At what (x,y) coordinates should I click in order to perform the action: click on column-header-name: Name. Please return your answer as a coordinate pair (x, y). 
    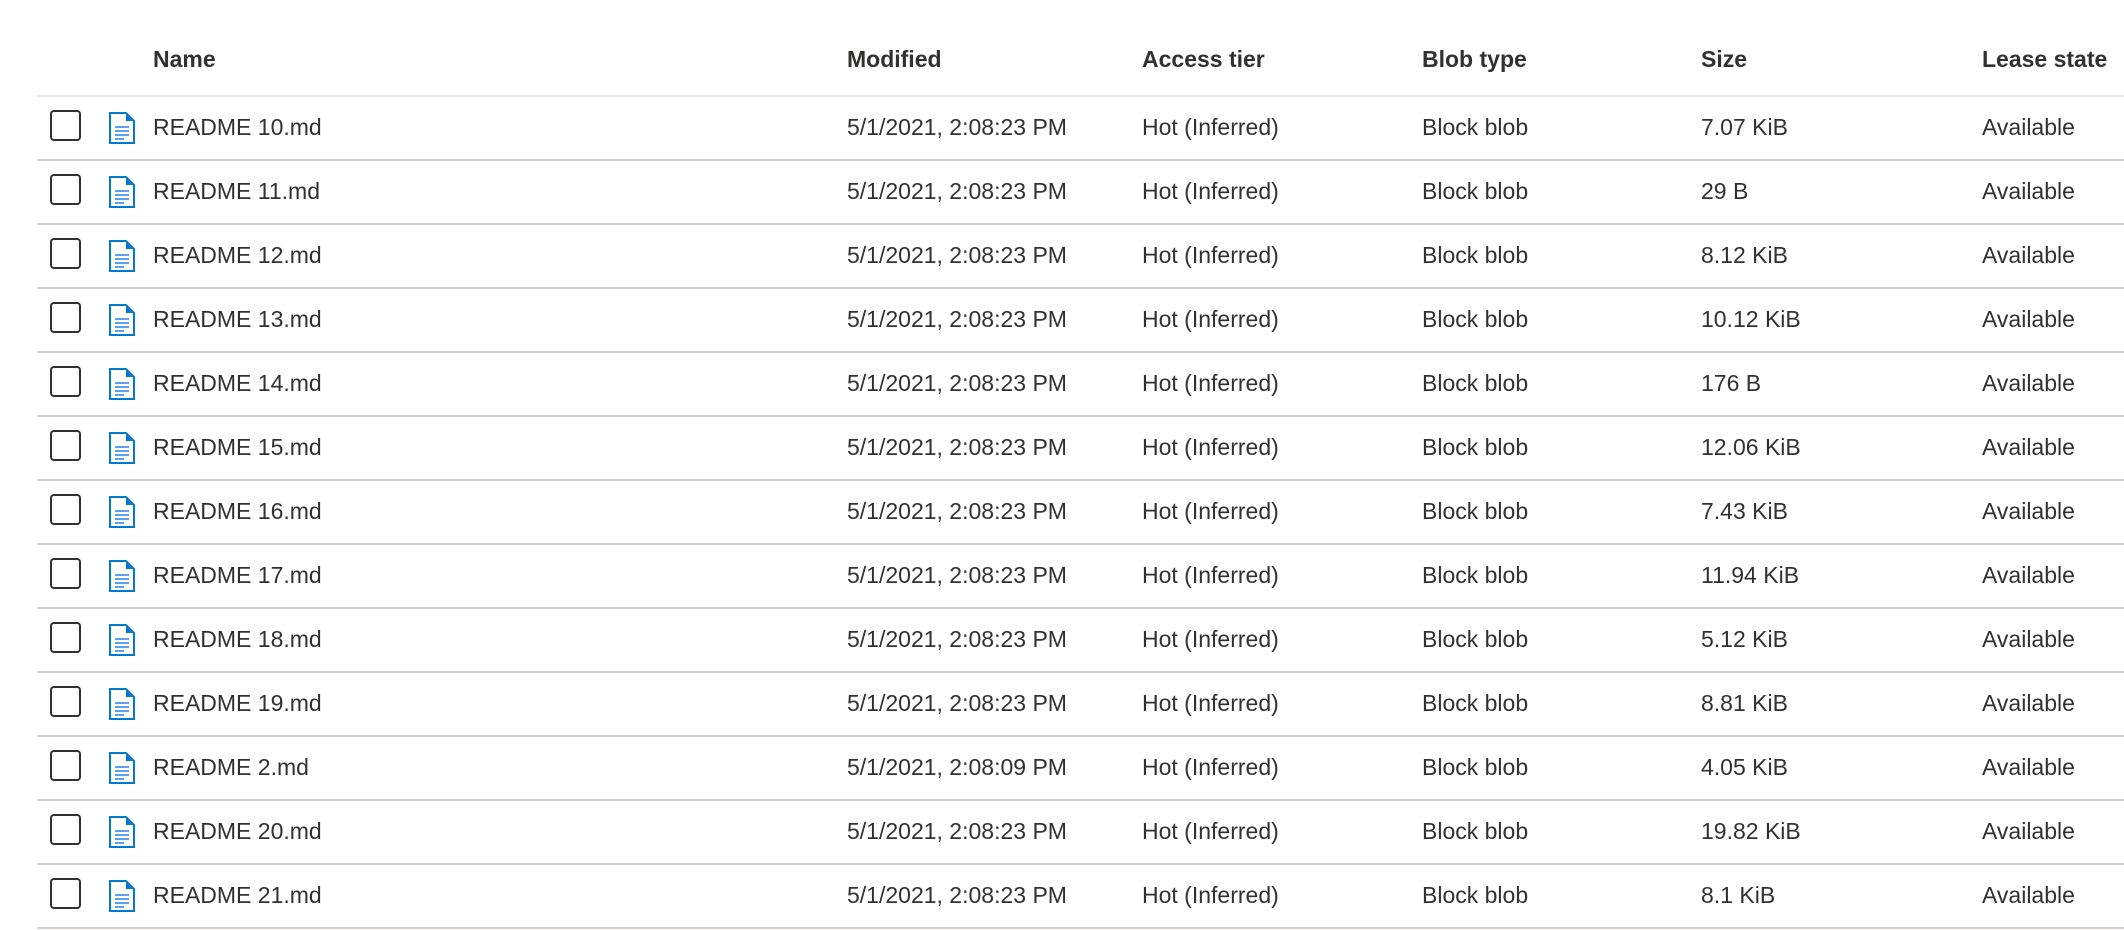
    Looking at the image, I should click on (184, 59).